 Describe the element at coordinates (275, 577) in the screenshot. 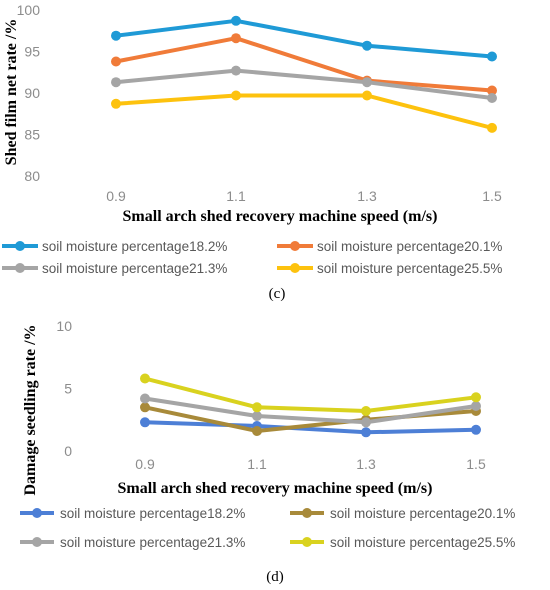

I see `panel-label: (d)` at that location.